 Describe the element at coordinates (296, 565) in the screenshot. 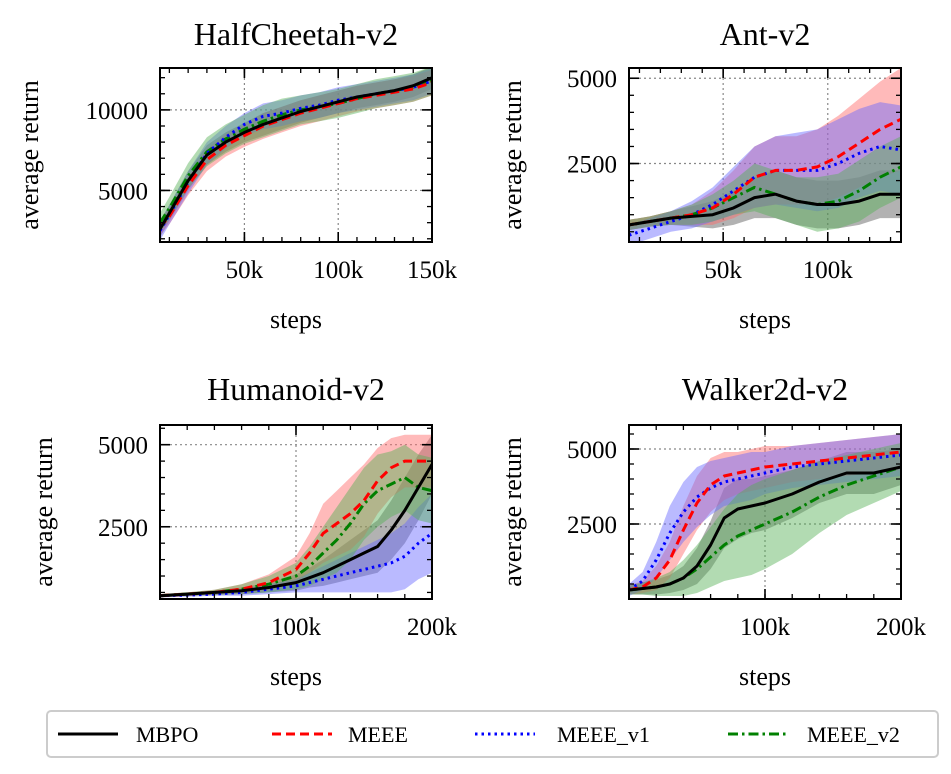

I see `line-meee-v1` at that location.